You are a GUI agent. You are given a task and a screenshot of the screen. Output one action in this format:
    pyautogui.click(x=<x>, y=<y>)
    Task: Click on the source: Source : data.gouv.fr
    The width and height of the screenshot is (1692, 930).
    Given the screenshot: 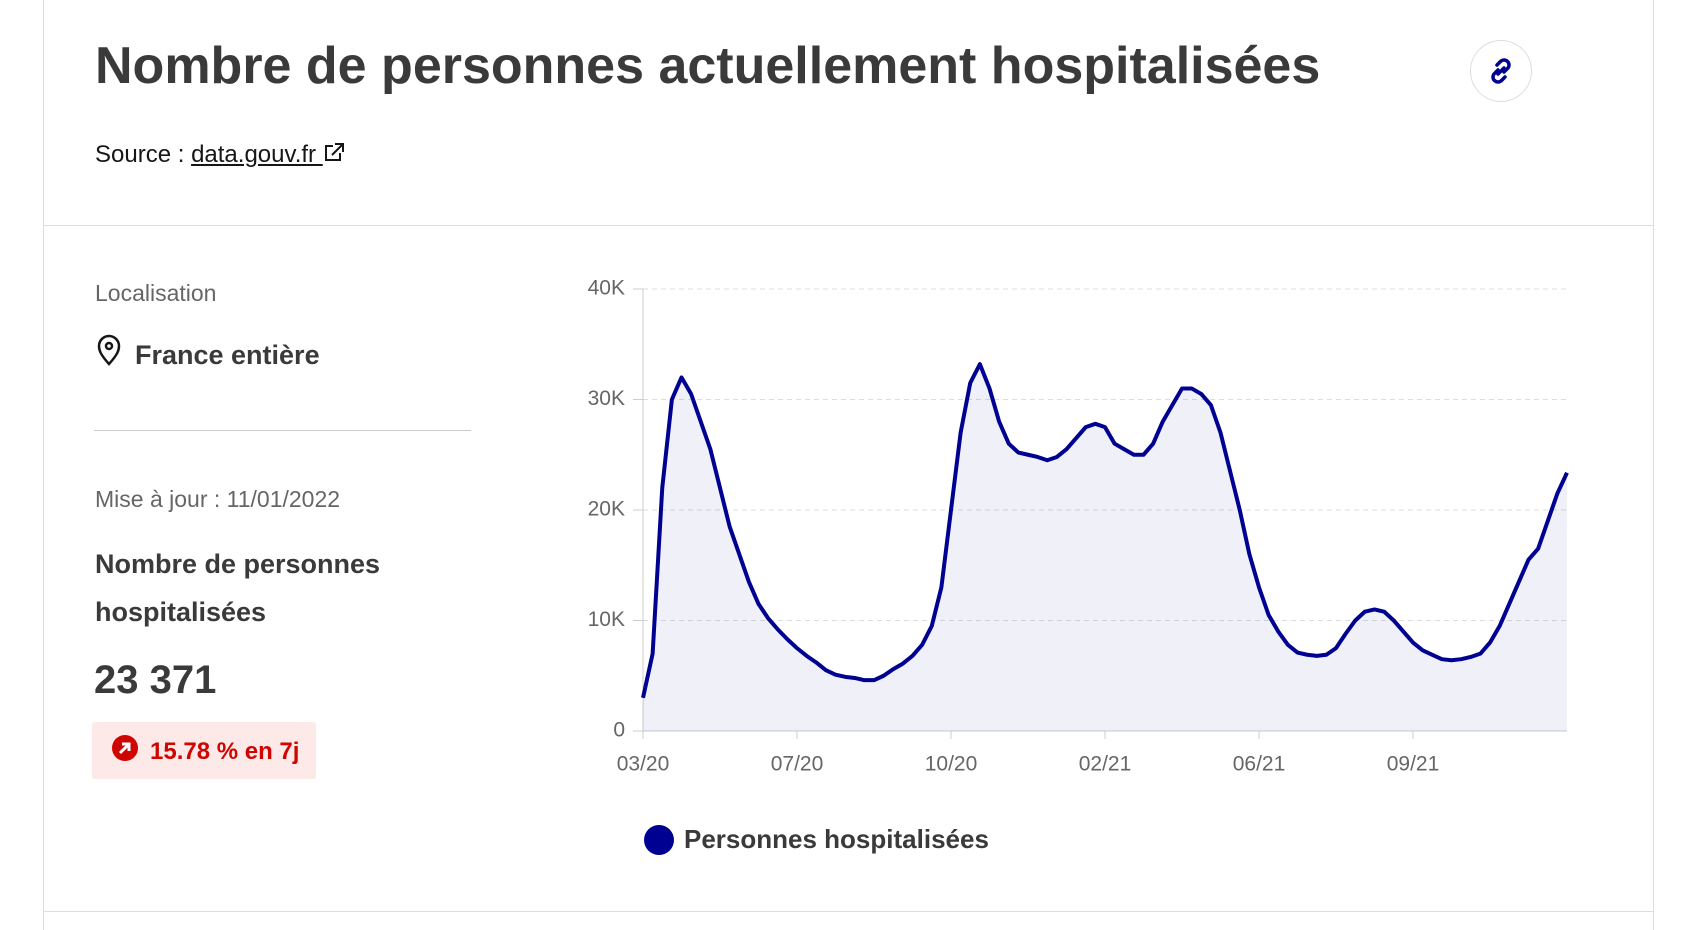 What is the action you would take?
    pyautogui.click(x=220, y=155)
    